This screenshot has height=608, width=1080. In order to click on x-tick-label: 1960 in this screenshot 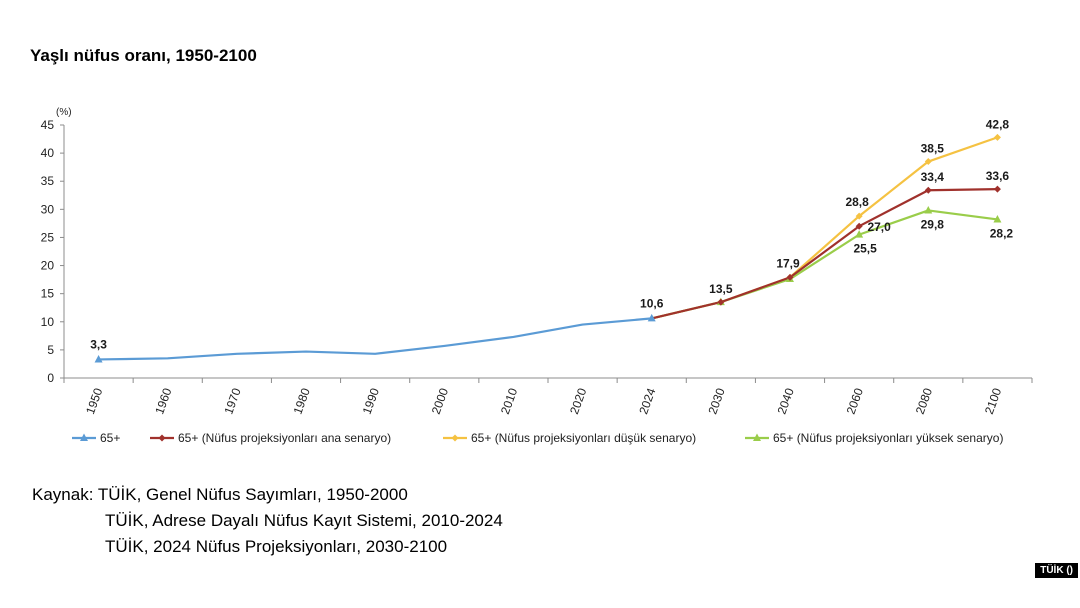, I will do `click(163, 401)`.